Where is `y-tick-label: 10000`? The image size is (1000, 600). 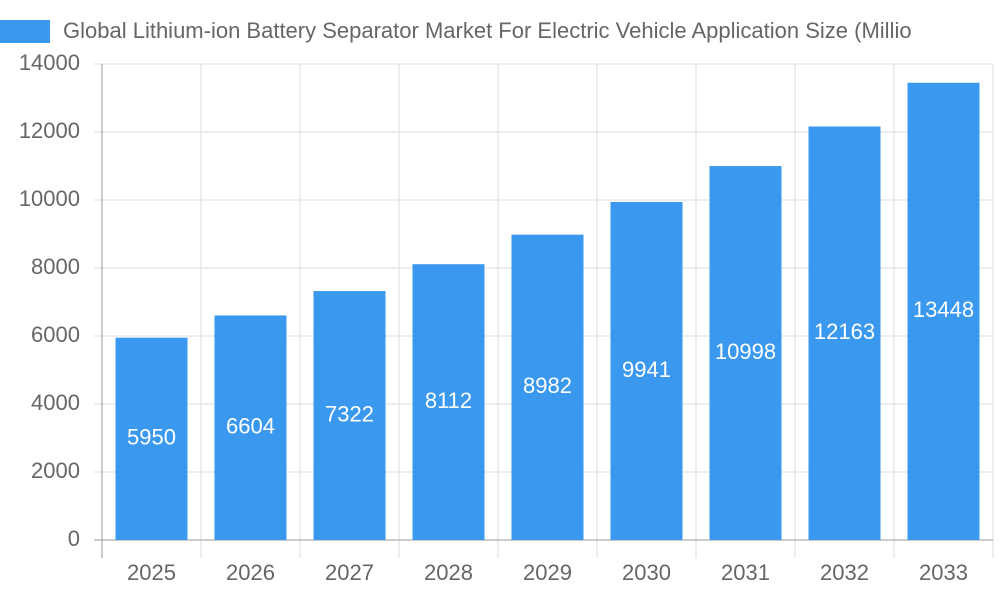 y-tick-label: 10000 is located at coordinates (49, 198).